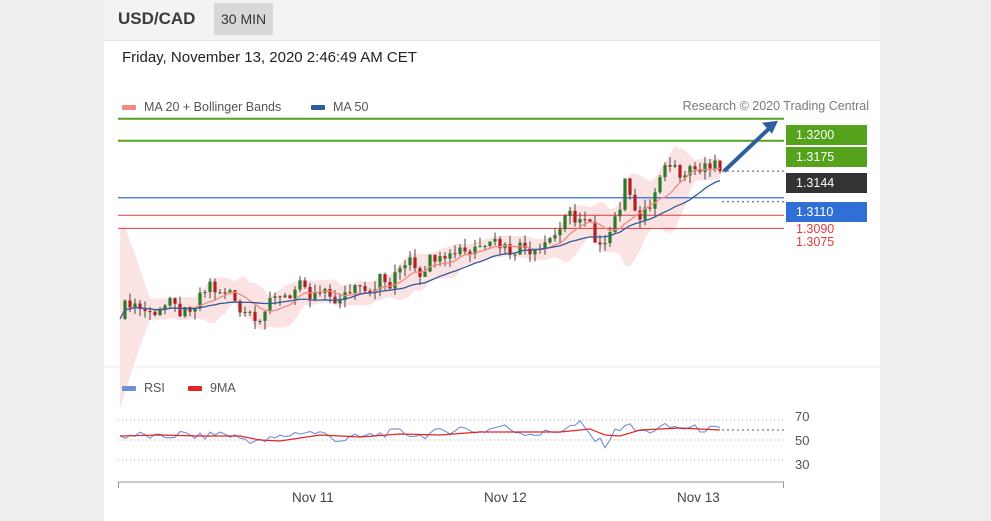 Image resolution: width=991 pixels, height=521 pixels. What do you see at coordinates (318, 108) in the screenshot?
I see `ma50-swatch` at bounding box center [318, 108].